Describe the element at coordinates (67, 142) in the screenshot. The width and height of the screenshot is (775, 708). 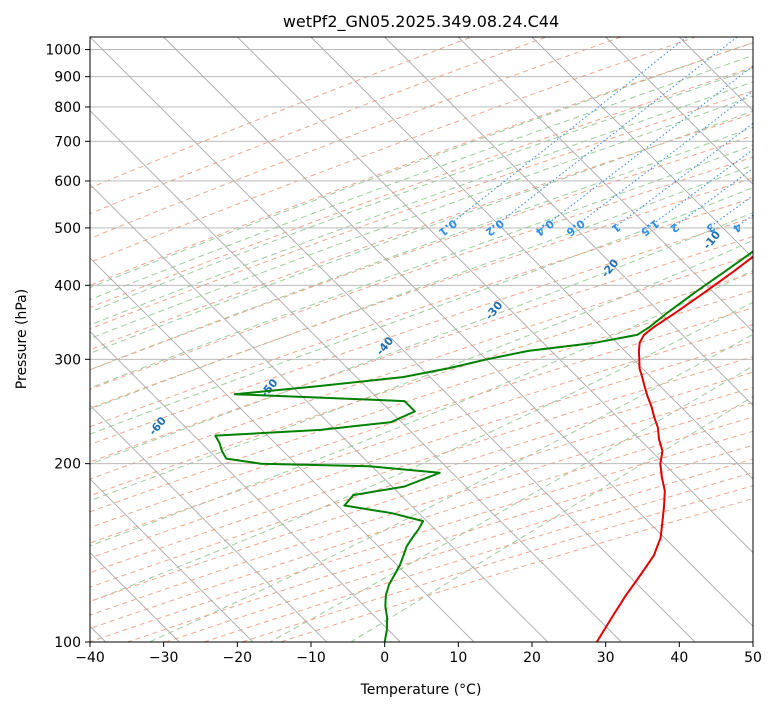
I see `y-tick-label: 700` at that location.